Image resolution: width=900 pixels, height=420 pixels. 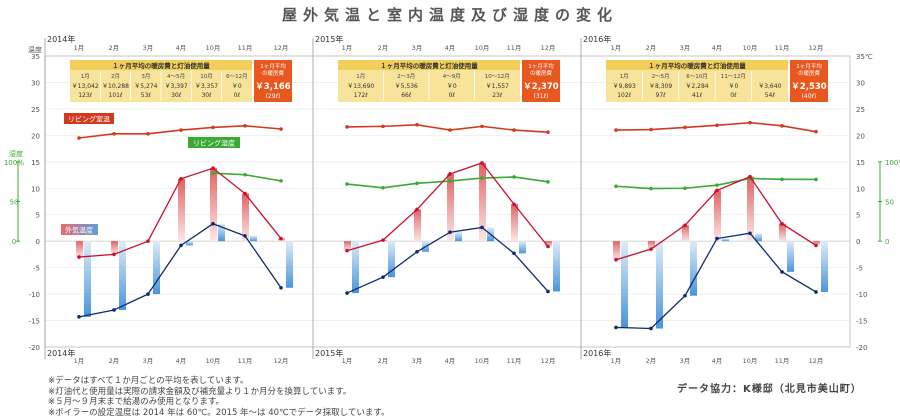 What do you see at coordinates (116, 95) in the screenshot?
I see `cost-table-volume: 101ℓ` at bounding box center [116, 95].